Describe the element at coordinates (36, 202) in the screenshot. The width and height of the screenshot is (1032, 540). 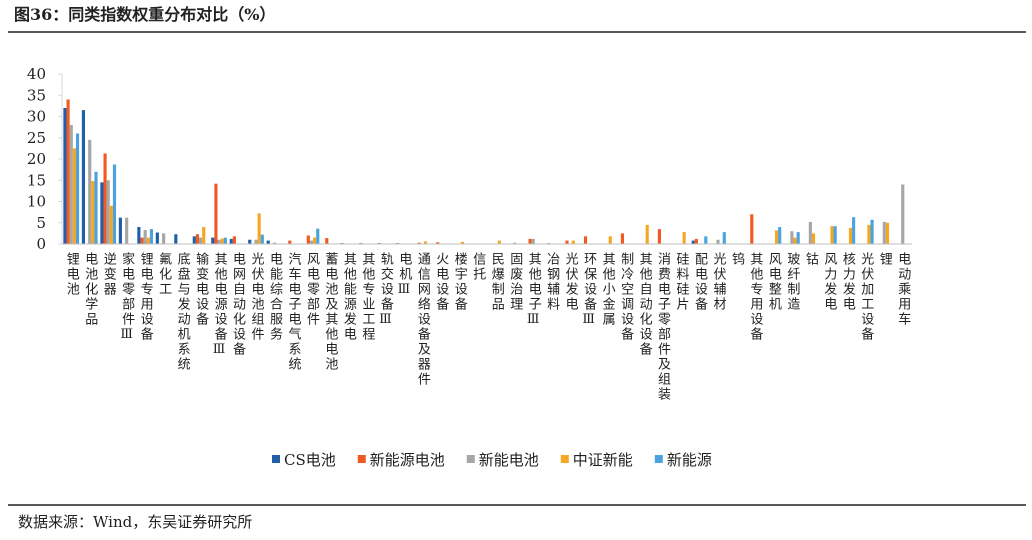
I see `y-tick-label: 10` at that location.